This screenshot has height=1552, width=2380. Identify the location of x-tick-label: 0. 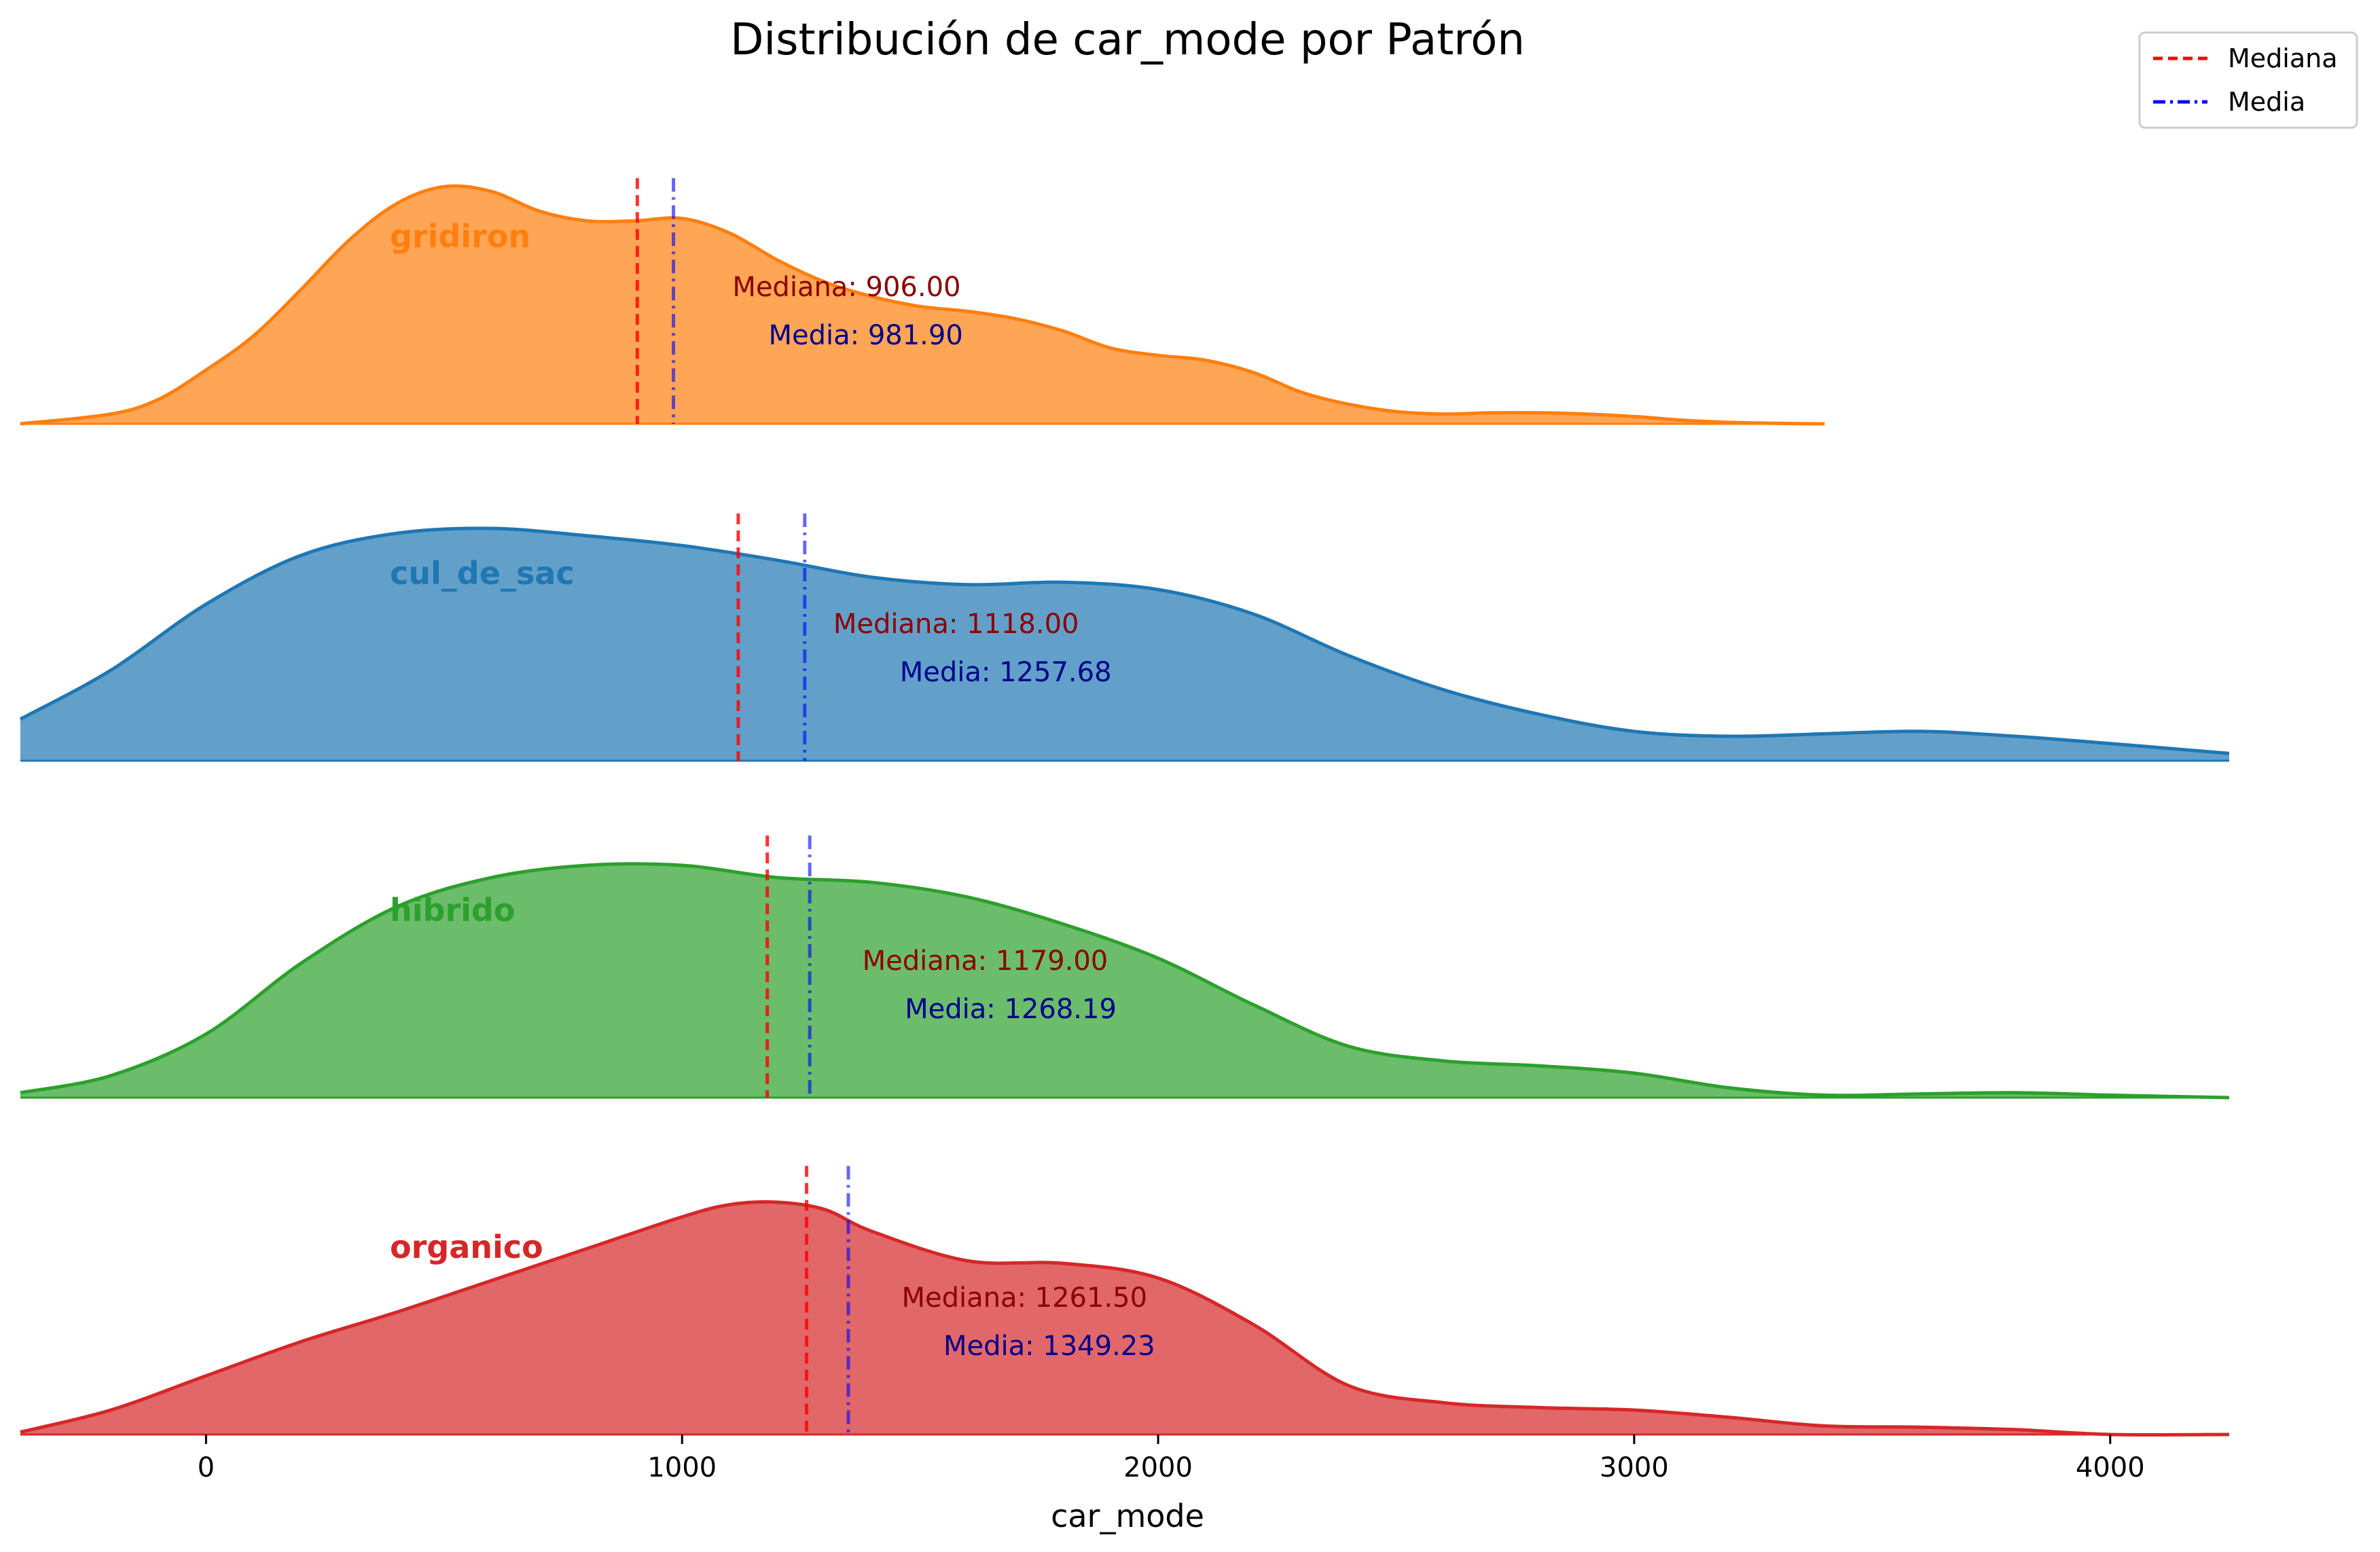
(207, 1468).